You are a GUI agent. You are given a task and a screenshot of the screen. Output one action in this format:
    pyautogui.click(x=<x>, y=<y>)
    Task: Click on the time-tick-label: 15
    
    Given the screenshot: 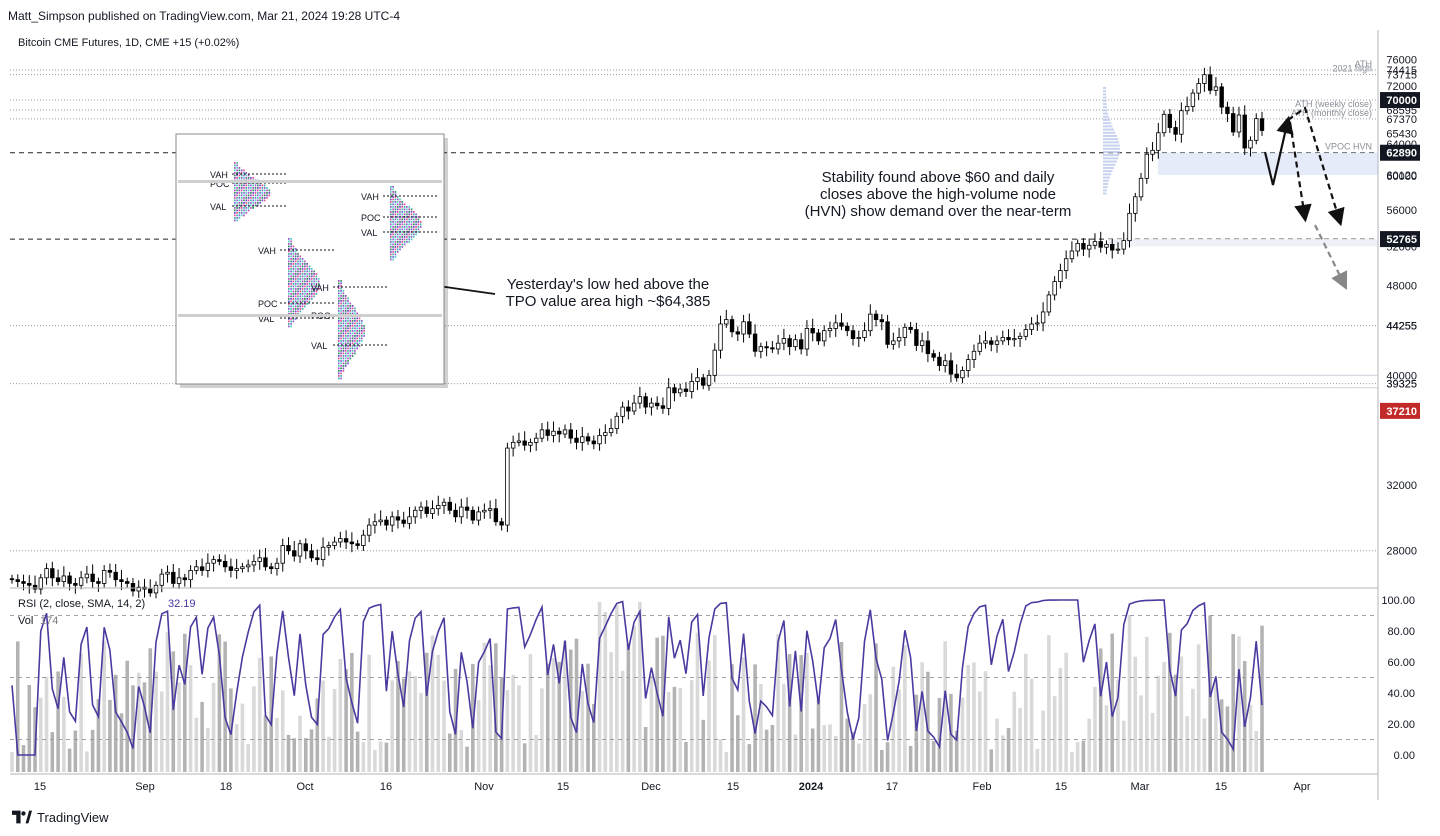 What is the action you would take?
    pyautogui.click(x=40, y=787)
    